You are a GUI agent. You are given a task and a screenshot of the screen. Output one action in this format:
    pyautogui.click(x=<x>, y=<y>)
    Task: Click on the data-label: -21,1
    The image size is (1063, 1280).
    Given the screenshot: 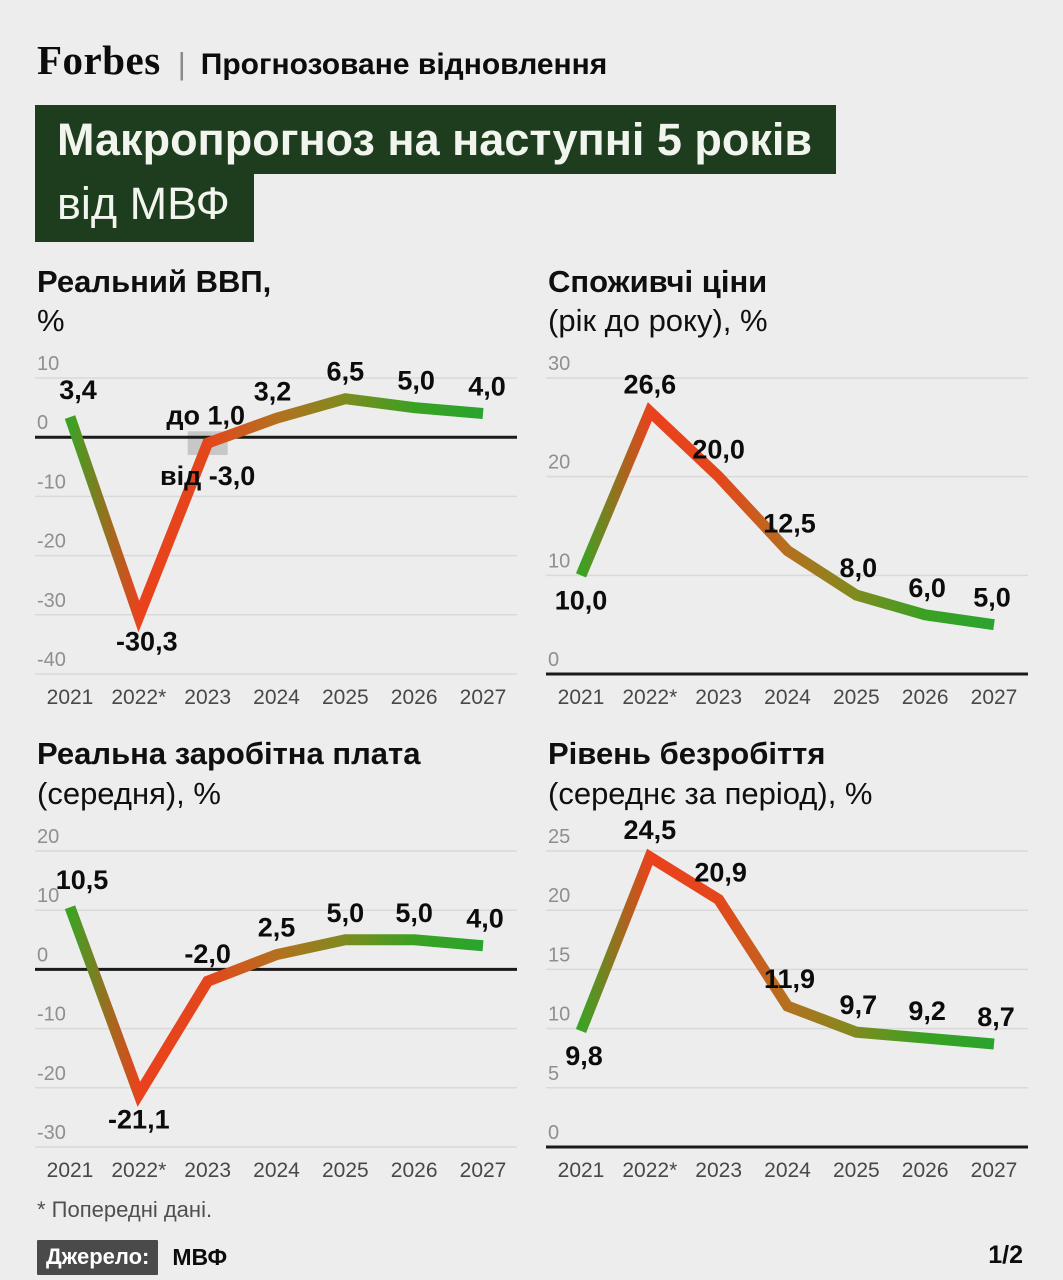 What is the action you would take?
    pyautogui.click(x=139, y=1120)
    